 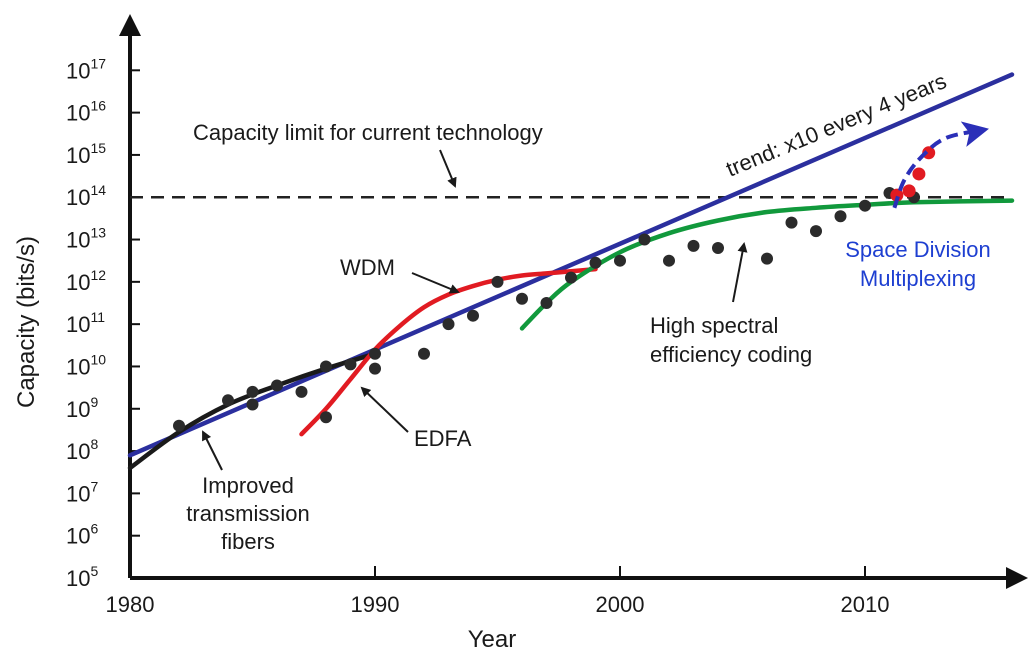 I want to click on y-tick-label: 10¹⁴, so click(x=86, y=196).